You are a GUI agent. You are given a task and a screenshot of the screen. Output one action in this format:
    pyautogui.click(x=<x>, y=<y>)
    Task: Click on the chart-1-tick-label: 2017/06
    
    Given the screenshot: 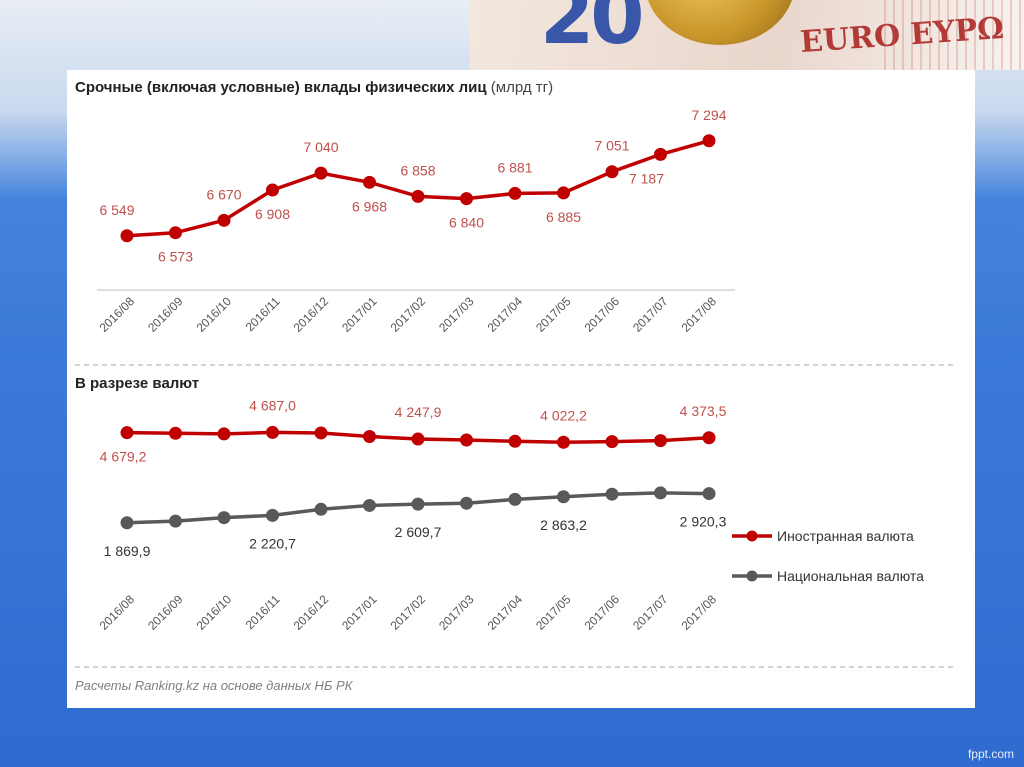 What is the action you would take?
    pyautogui.click(x=602, y=314)
    